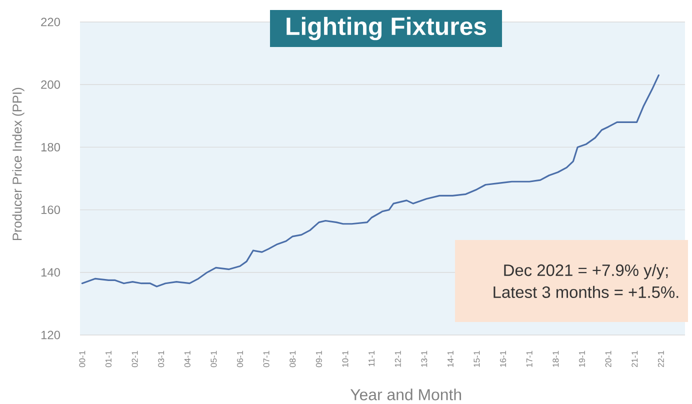 This screenshot has height=404, width=692. I want to click on x-tick-label: 13-1, so click(424, 358).